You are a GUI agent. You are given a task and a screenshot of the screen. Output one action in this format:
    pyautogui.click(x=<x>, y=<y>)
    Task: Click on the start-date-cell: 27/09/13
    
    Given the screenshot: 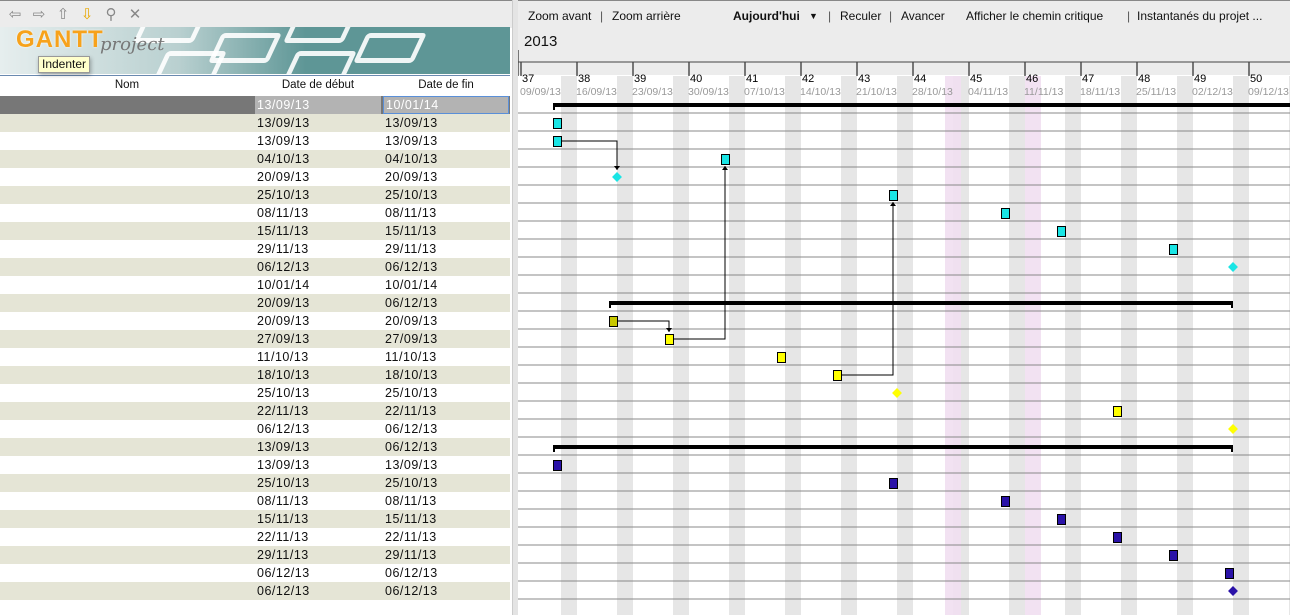 What is the action you would take?
    pyautogui.click(x=283, y=339)
    